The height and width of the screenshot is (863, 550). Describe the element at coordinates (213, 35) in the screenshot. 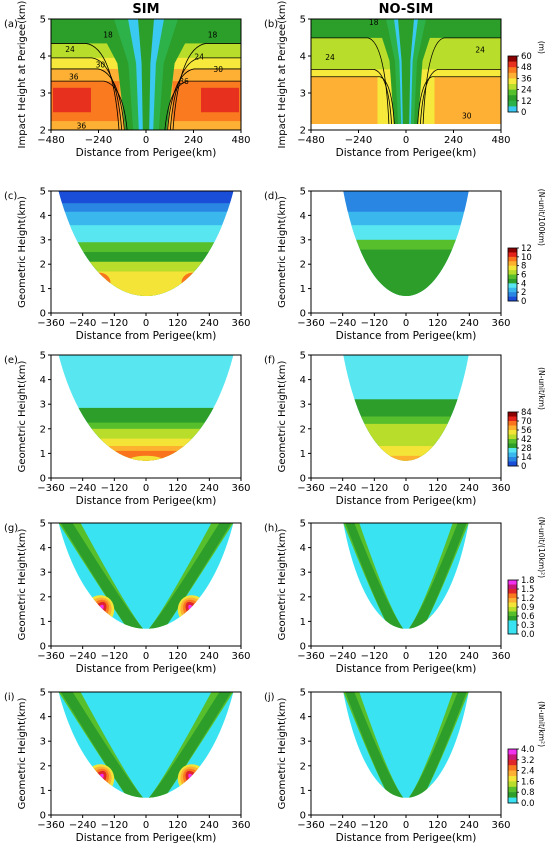

I see `contour-label: 18` at that location.